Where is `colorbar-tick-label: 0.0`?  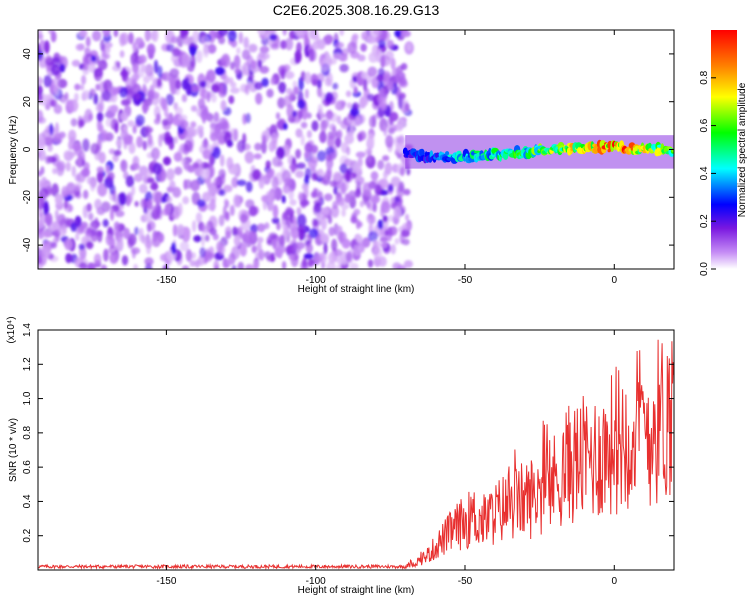 colorbar-tick-label: 0.0 is located at coordinates (704, 269).